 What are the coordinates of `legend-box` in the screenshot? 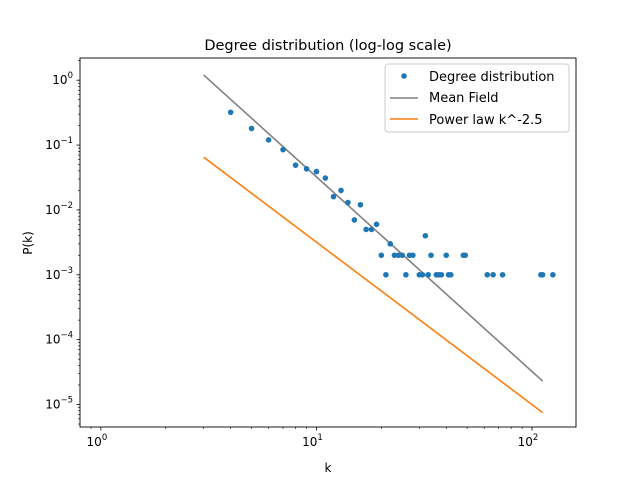 It's located at (477, 98).